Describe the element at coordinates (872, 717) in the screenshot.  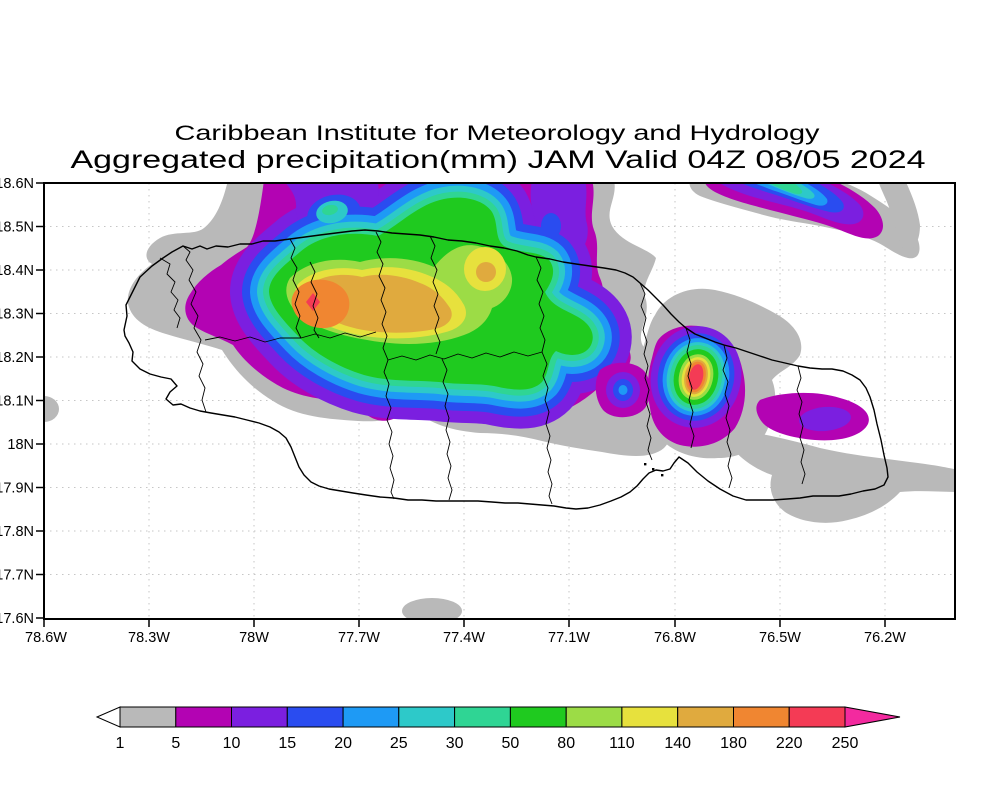
I see `colorbar-right-arrow` at that location.